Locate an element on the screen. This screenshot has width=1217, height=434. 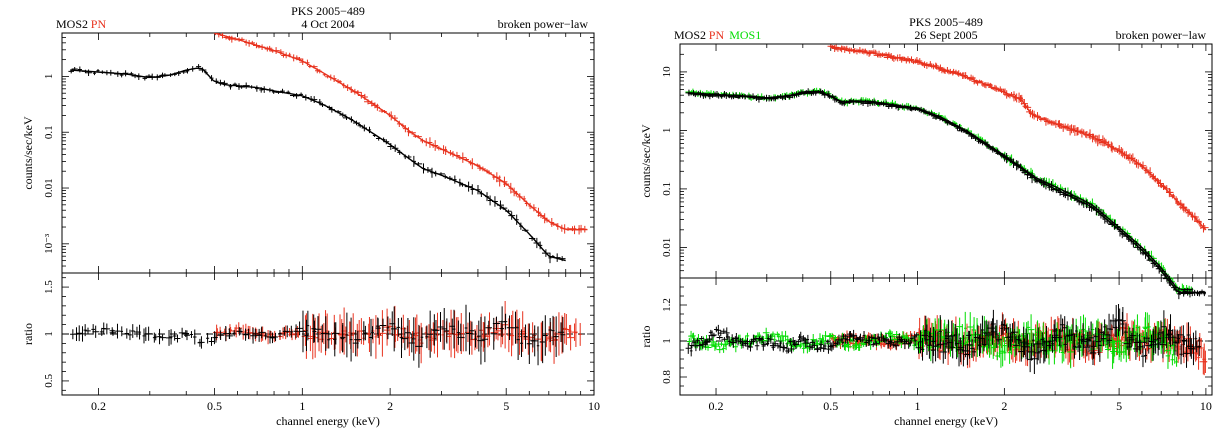
y-tick-label: 10 is located at coordinates (667, 72).